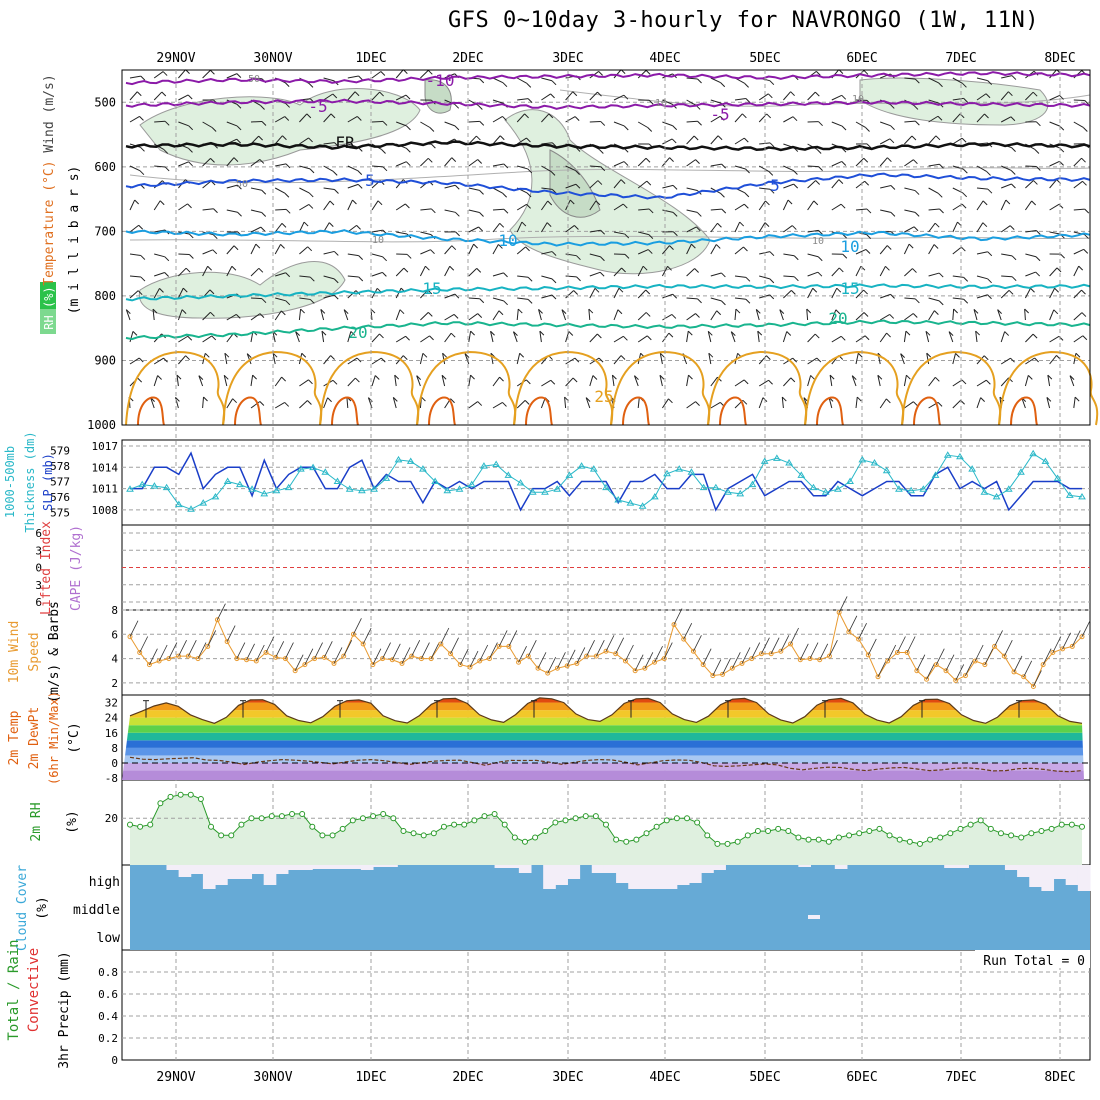  I want to click on isotherm-25-arc, so click(757, 388).